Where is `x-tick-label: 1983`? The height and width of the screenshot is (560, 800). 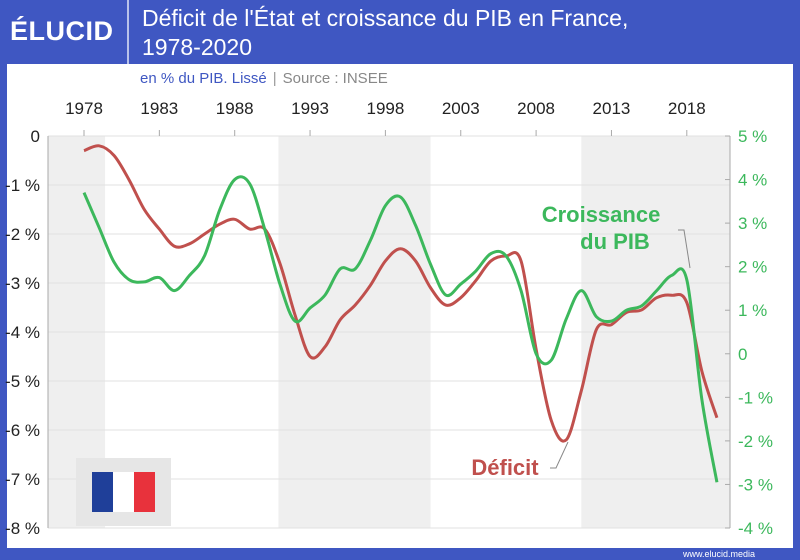 x-tick-label: 1983 is located at coordinates (159, 108).